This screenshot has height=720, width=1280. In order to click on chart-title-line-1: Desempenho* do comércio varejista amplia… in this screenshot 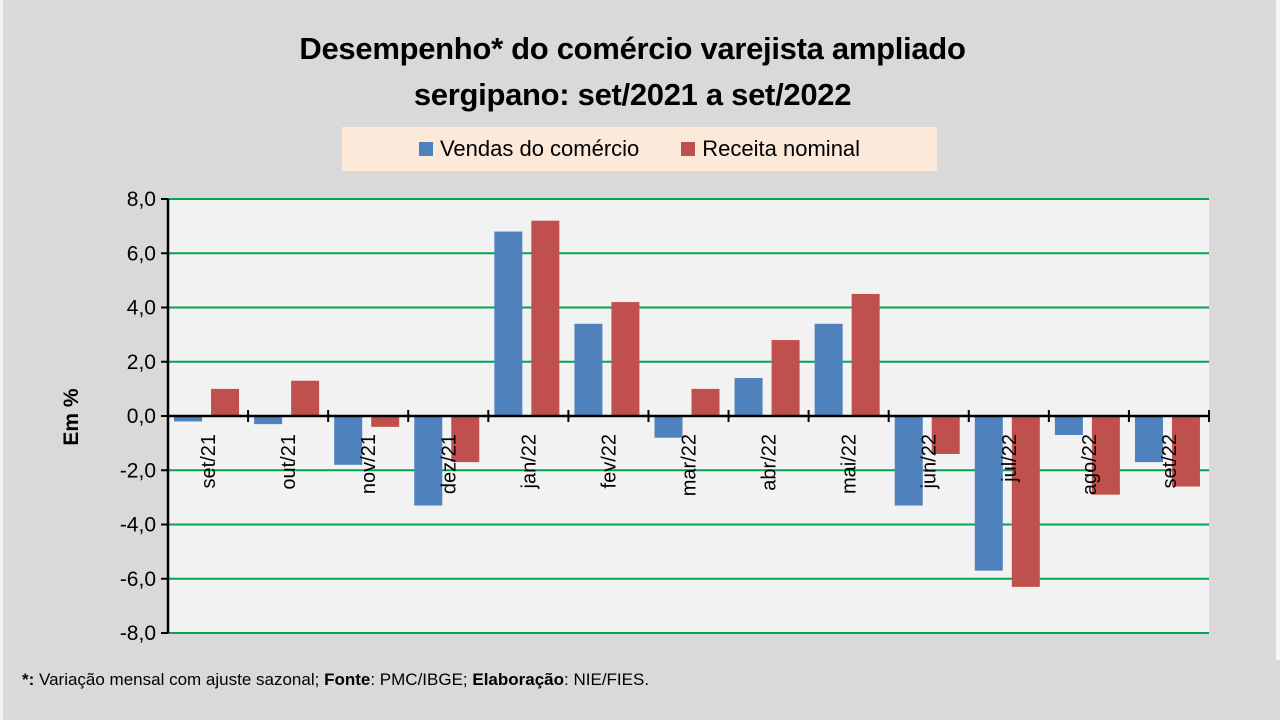, I will do `click(632, 48)`.